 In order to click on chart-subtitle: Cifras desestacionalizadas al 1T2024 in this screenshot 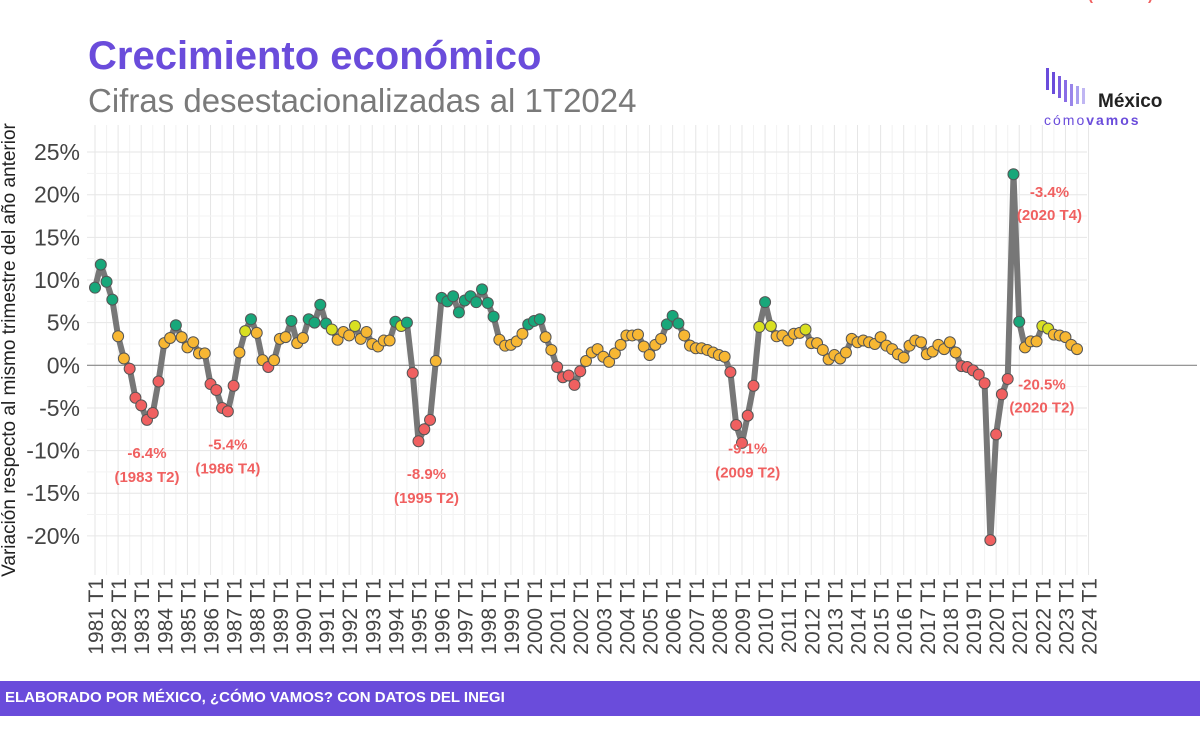, I will do `click(362, 100)`.